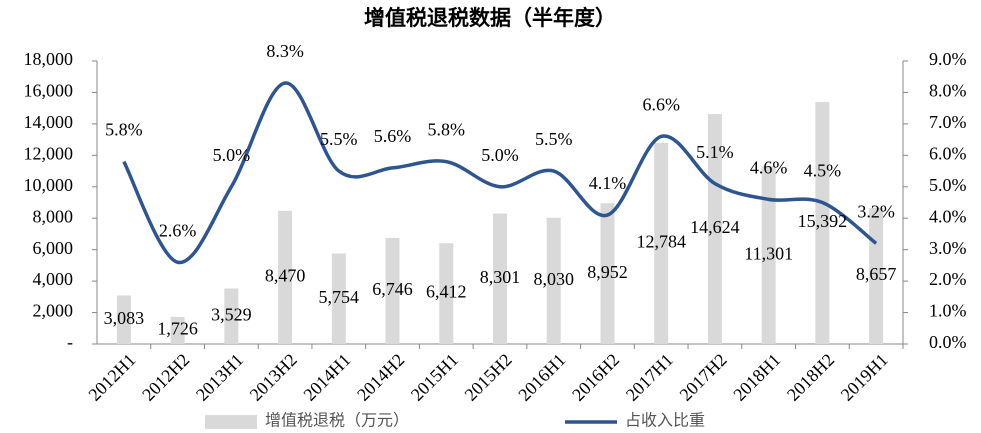 The image size is (981, 433). Describe the element at coordinates (948, 91) in the screenshot. I see `y2-tick-label: 8.0%` at that location.